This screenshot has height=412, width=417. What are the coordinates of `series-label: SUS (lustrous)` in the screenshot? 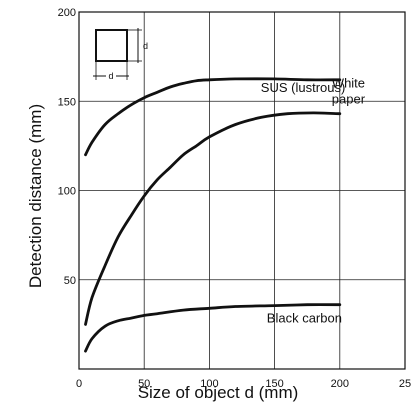 It's located at (303, 87).